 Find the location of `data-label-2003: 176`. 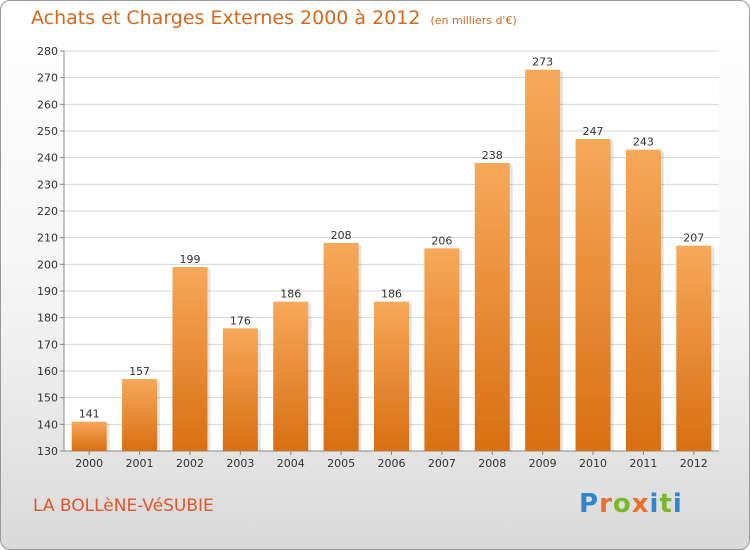

data-label-2003: 176 is located at coordinates (240, 320).